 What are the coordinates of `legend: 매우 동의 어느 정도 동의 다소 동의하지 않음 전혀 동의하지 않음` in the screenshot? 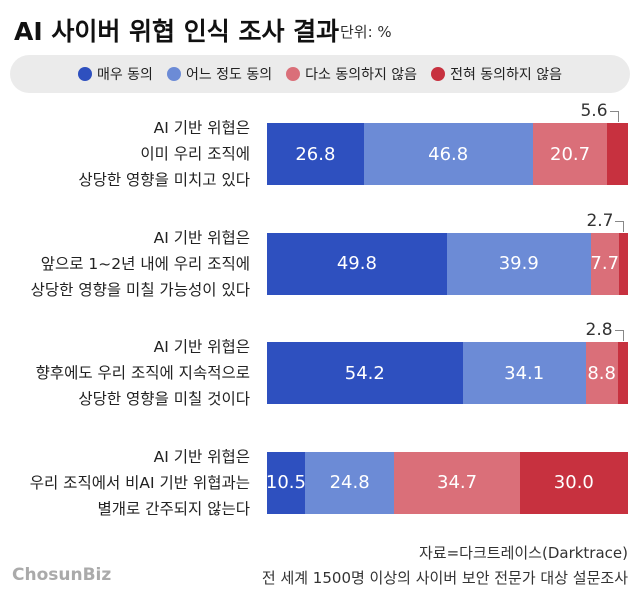 It's located at (320, 74).